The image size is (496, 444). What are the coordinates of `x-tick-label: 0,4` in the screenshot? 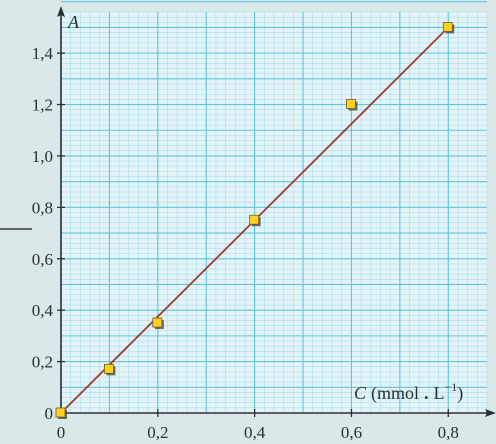 It's located at (255, 432).